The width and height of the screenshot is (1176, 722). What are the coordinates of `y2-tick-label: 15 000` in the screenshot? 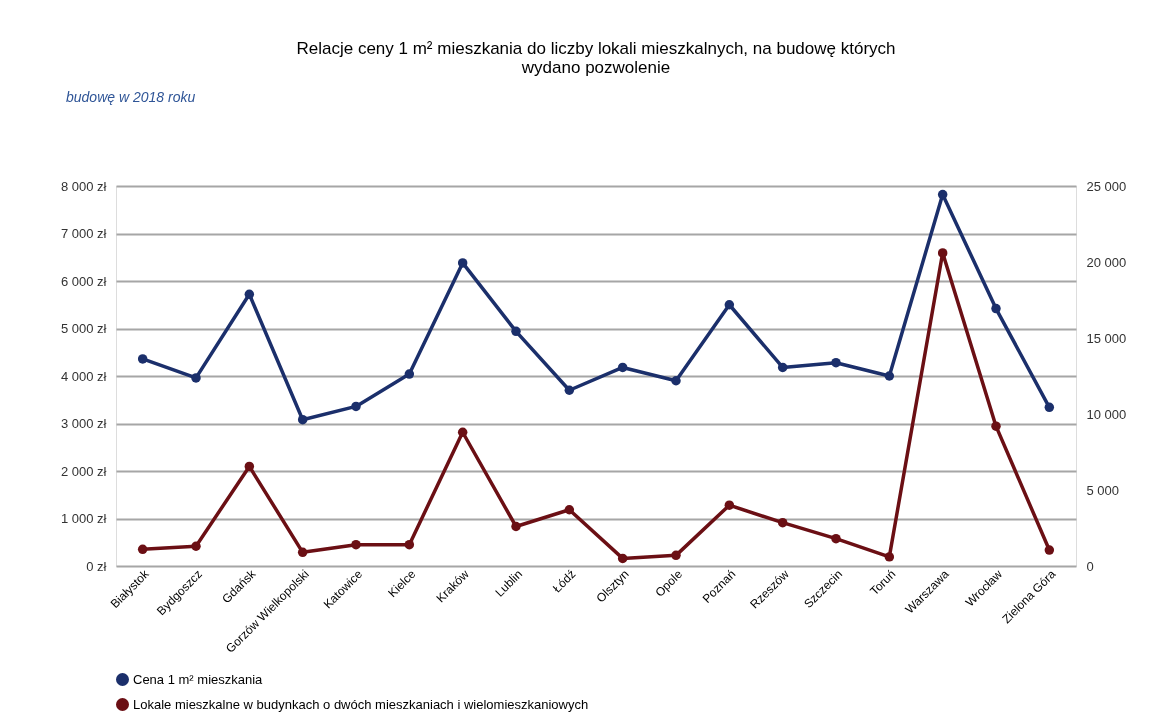 It's located at (1106, 338).